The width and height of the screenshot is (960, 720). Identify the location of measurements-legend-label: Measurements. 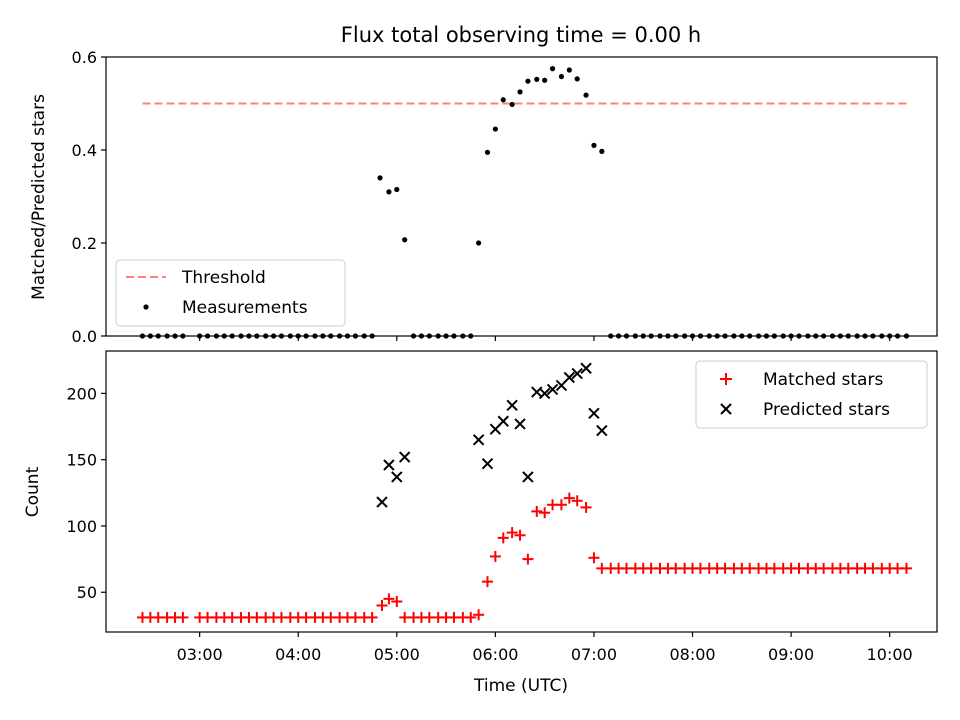
(245, 308).